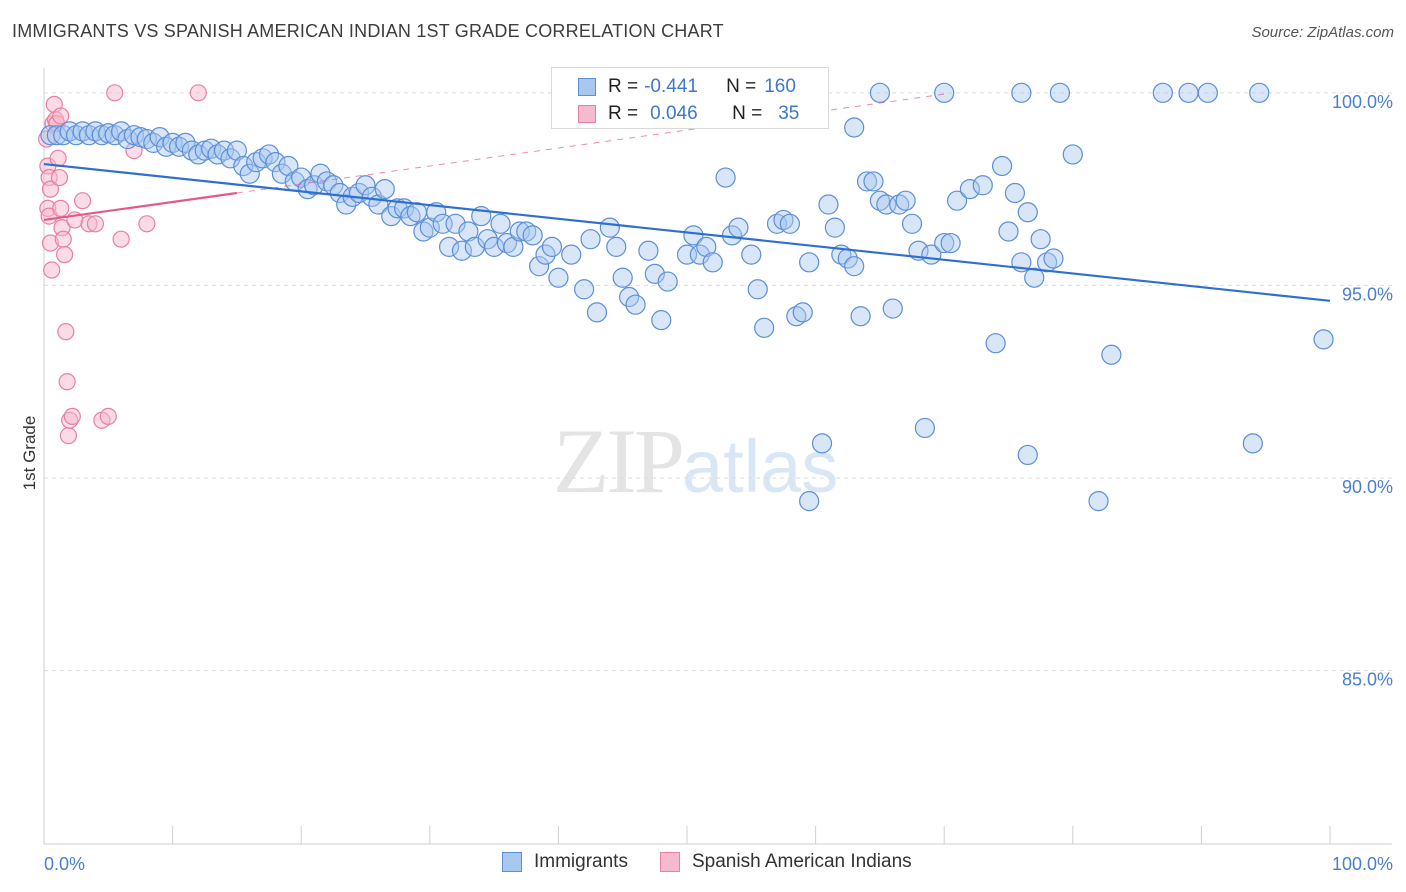  Describe the element at coordinates (587, 87) in the screenshot. I see `immigrants-swatch` at that location.